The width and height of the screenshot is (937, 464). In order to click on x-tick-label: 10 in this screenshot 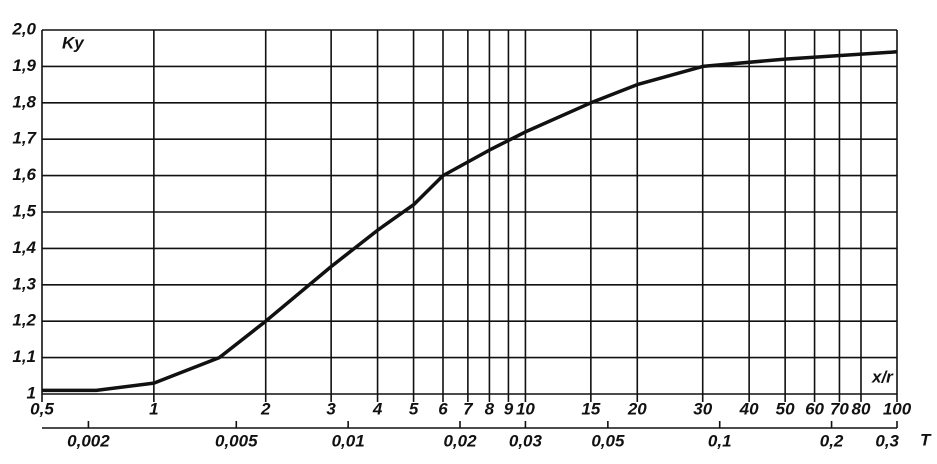, I will do `click(525, 408)`.